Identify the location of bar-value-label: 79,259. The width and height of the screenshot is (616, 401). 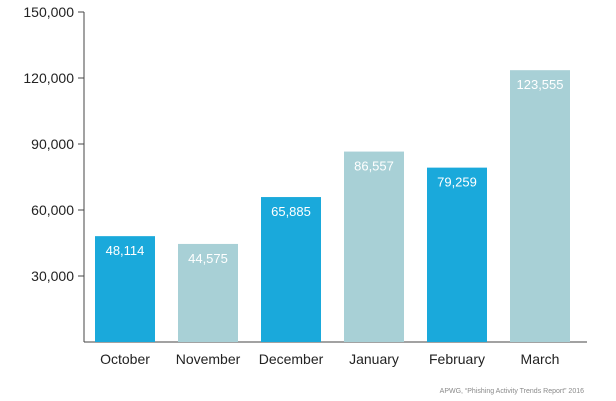
(457, 182).